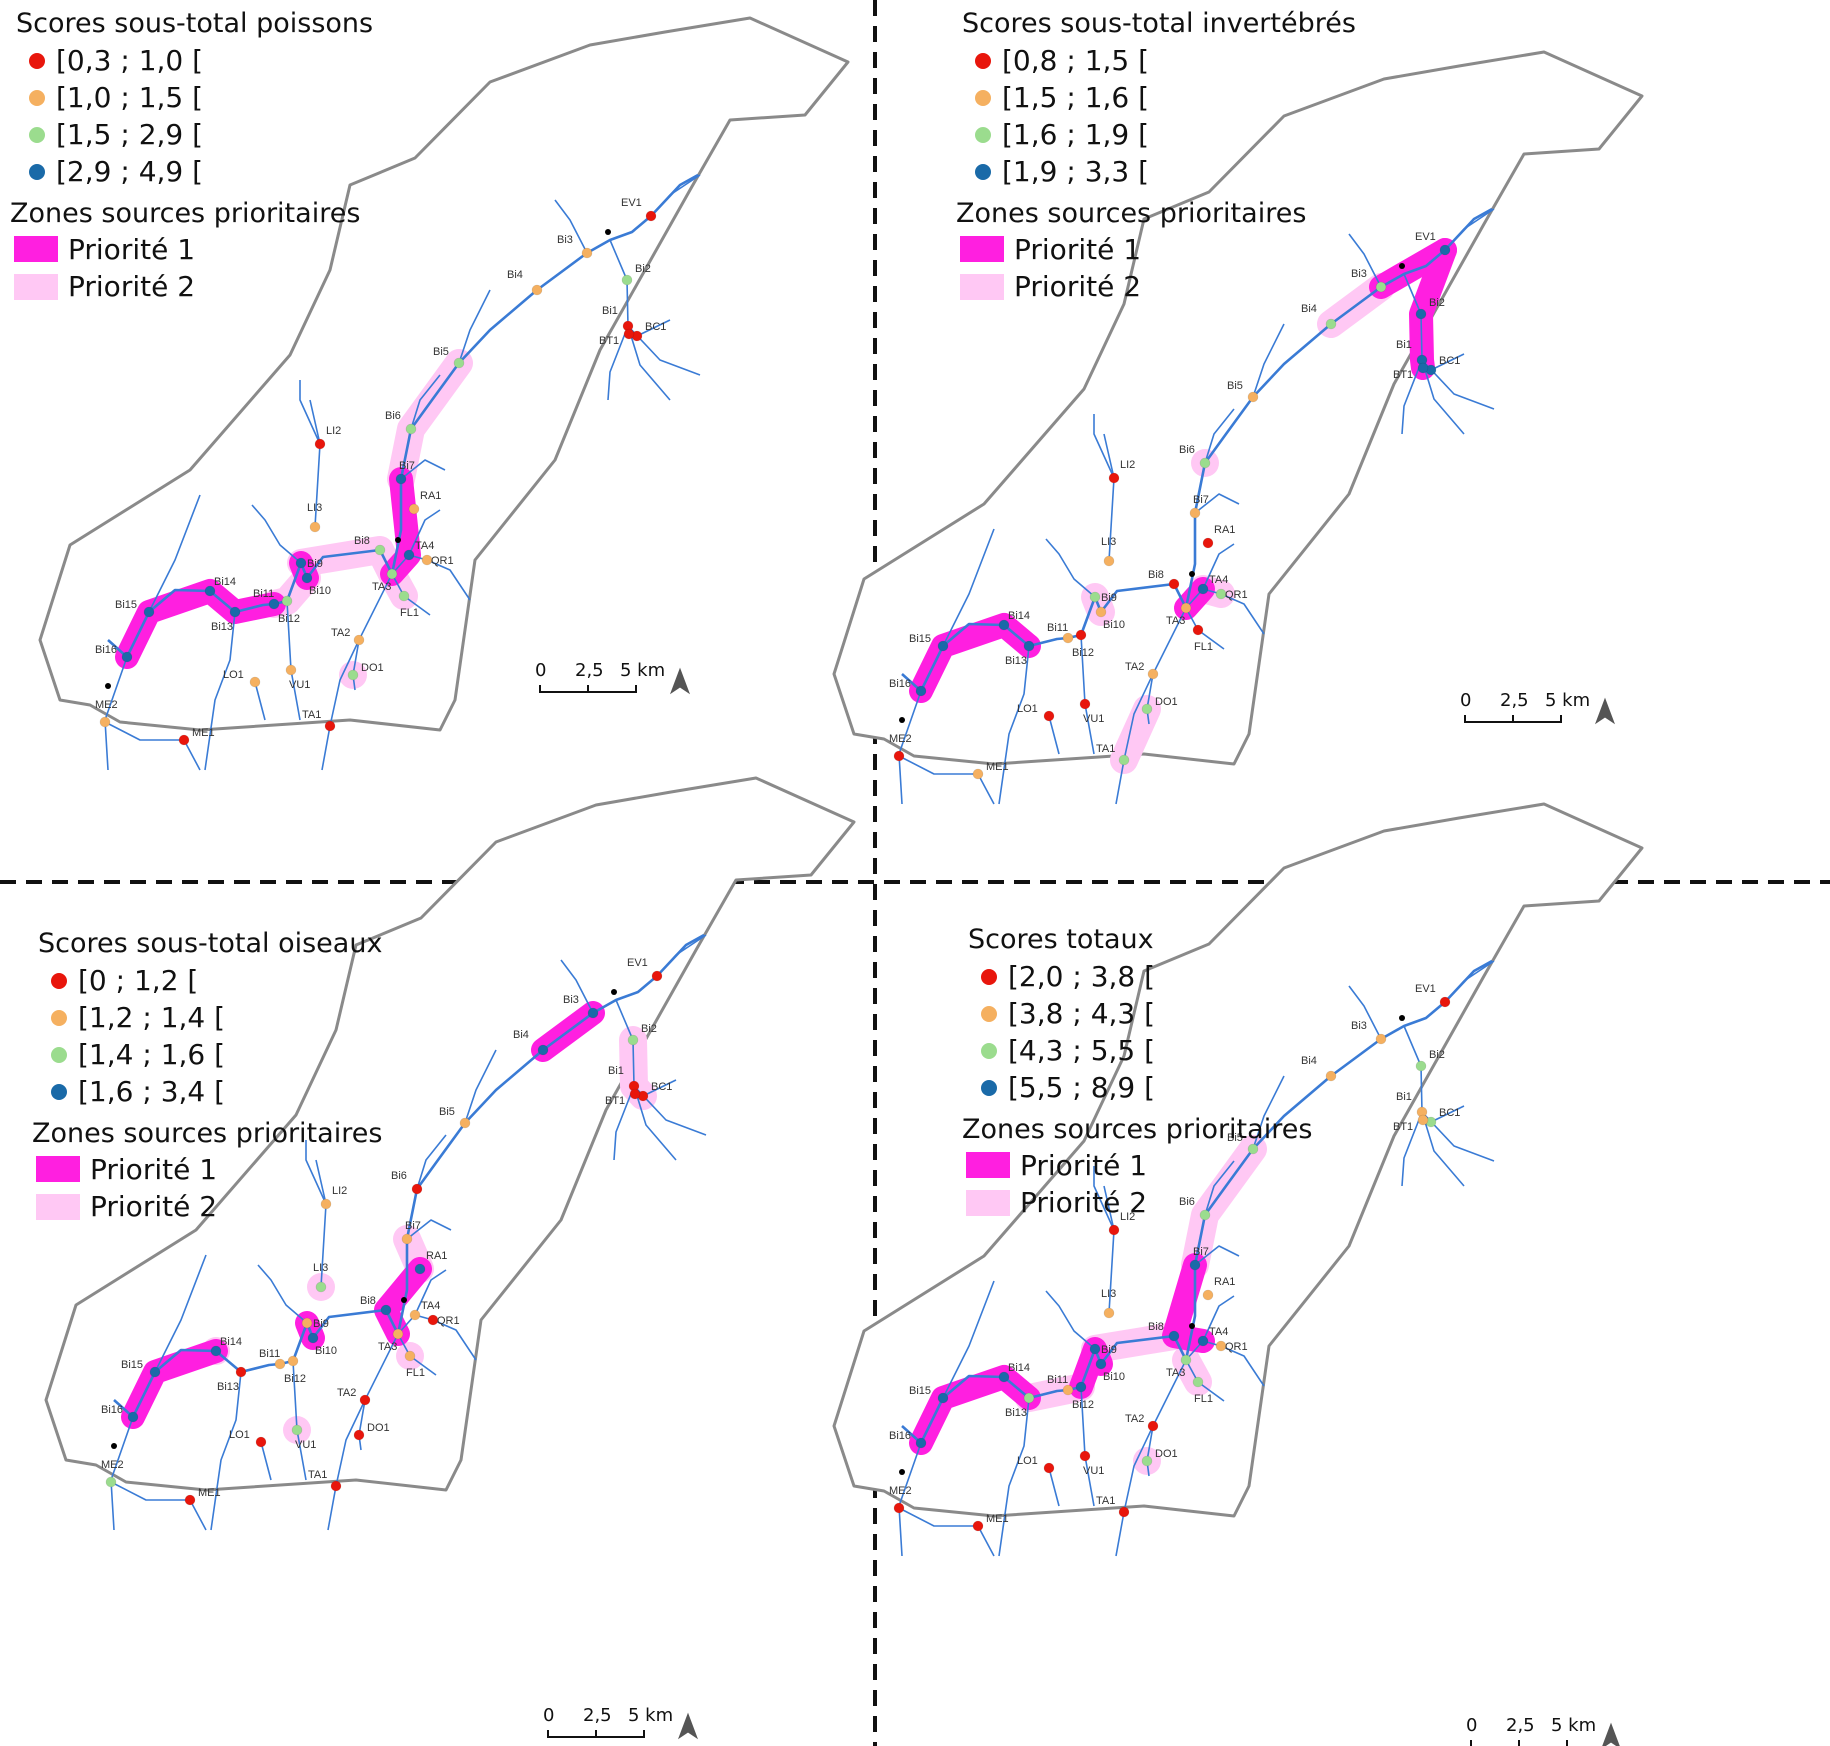  I want to click on station-Bi13, so click(235, 612).